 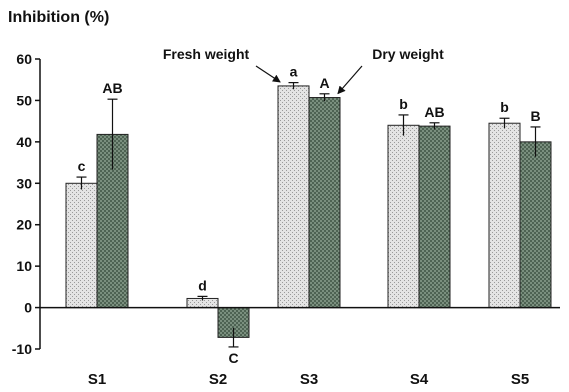 What do you see at coordinates (22, 349) in the screenshot?
I see `y-tick-label: -10` at bounding box center [22, 349].